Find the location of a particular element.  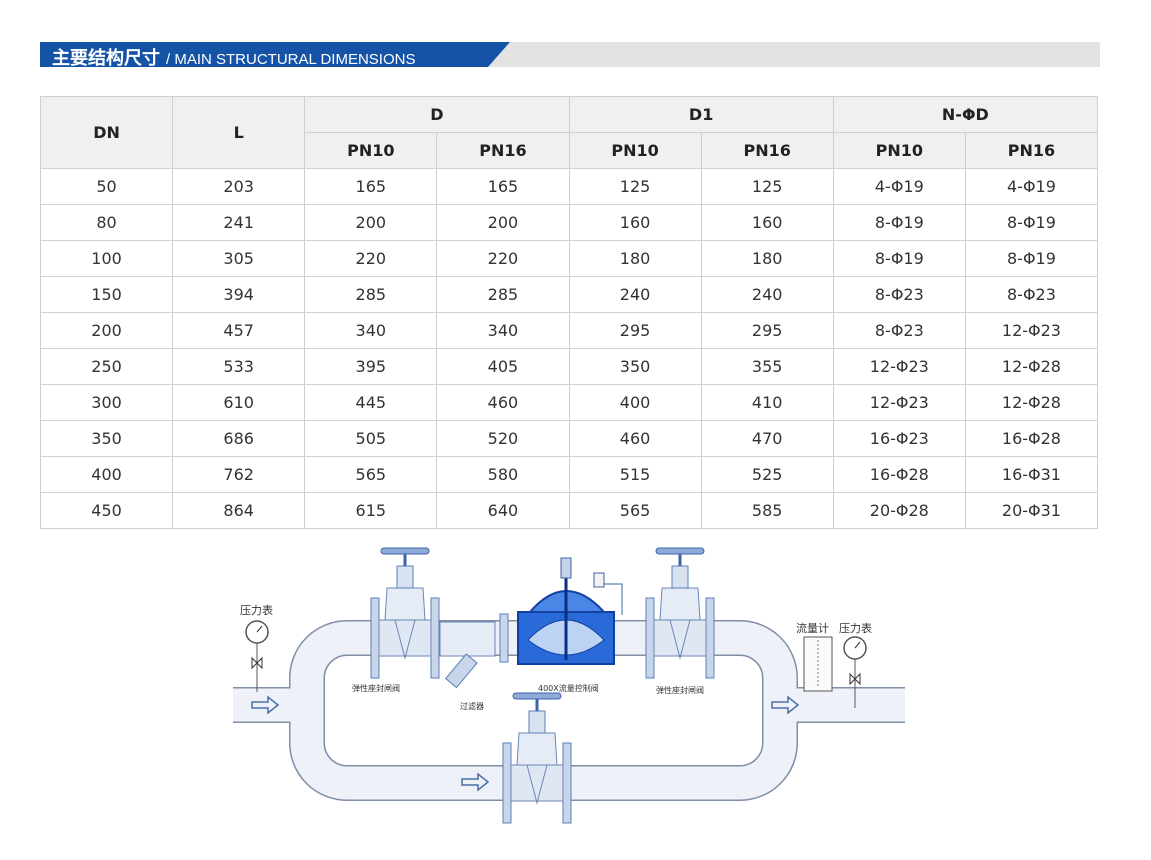

banner-blue-block is located at coordinates (275, 54).